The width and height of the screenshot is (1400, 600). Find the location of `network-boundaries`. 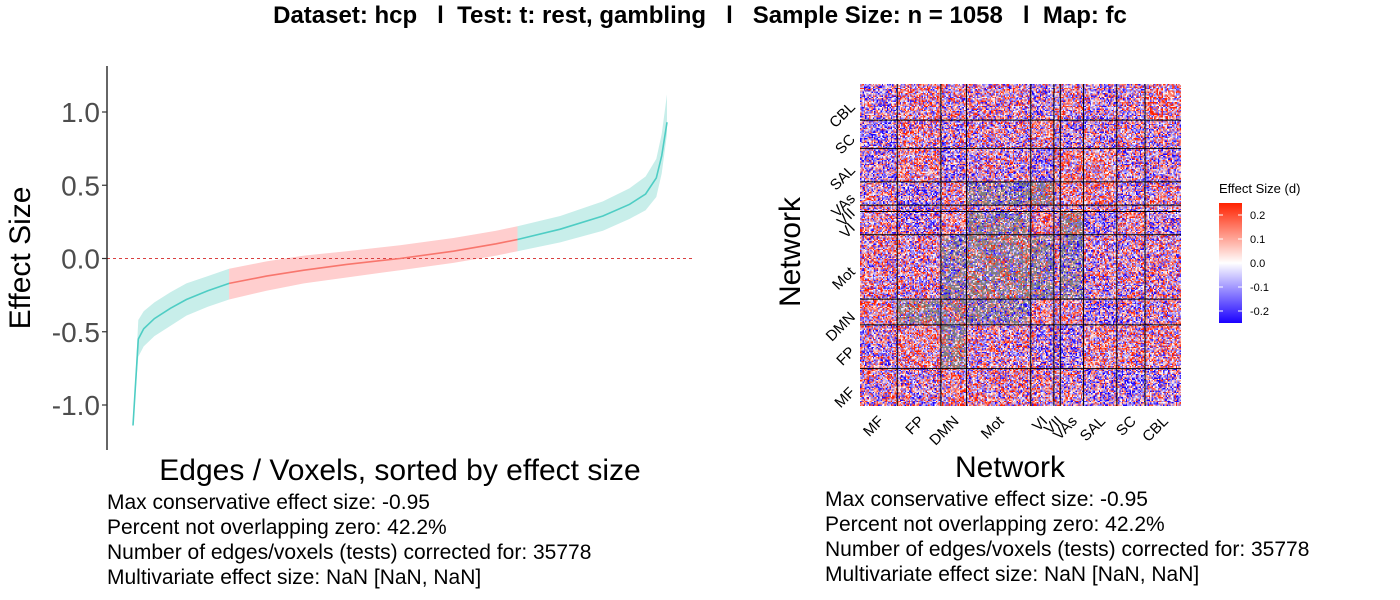

network-boundaries is located at coordinates (1020, 245).